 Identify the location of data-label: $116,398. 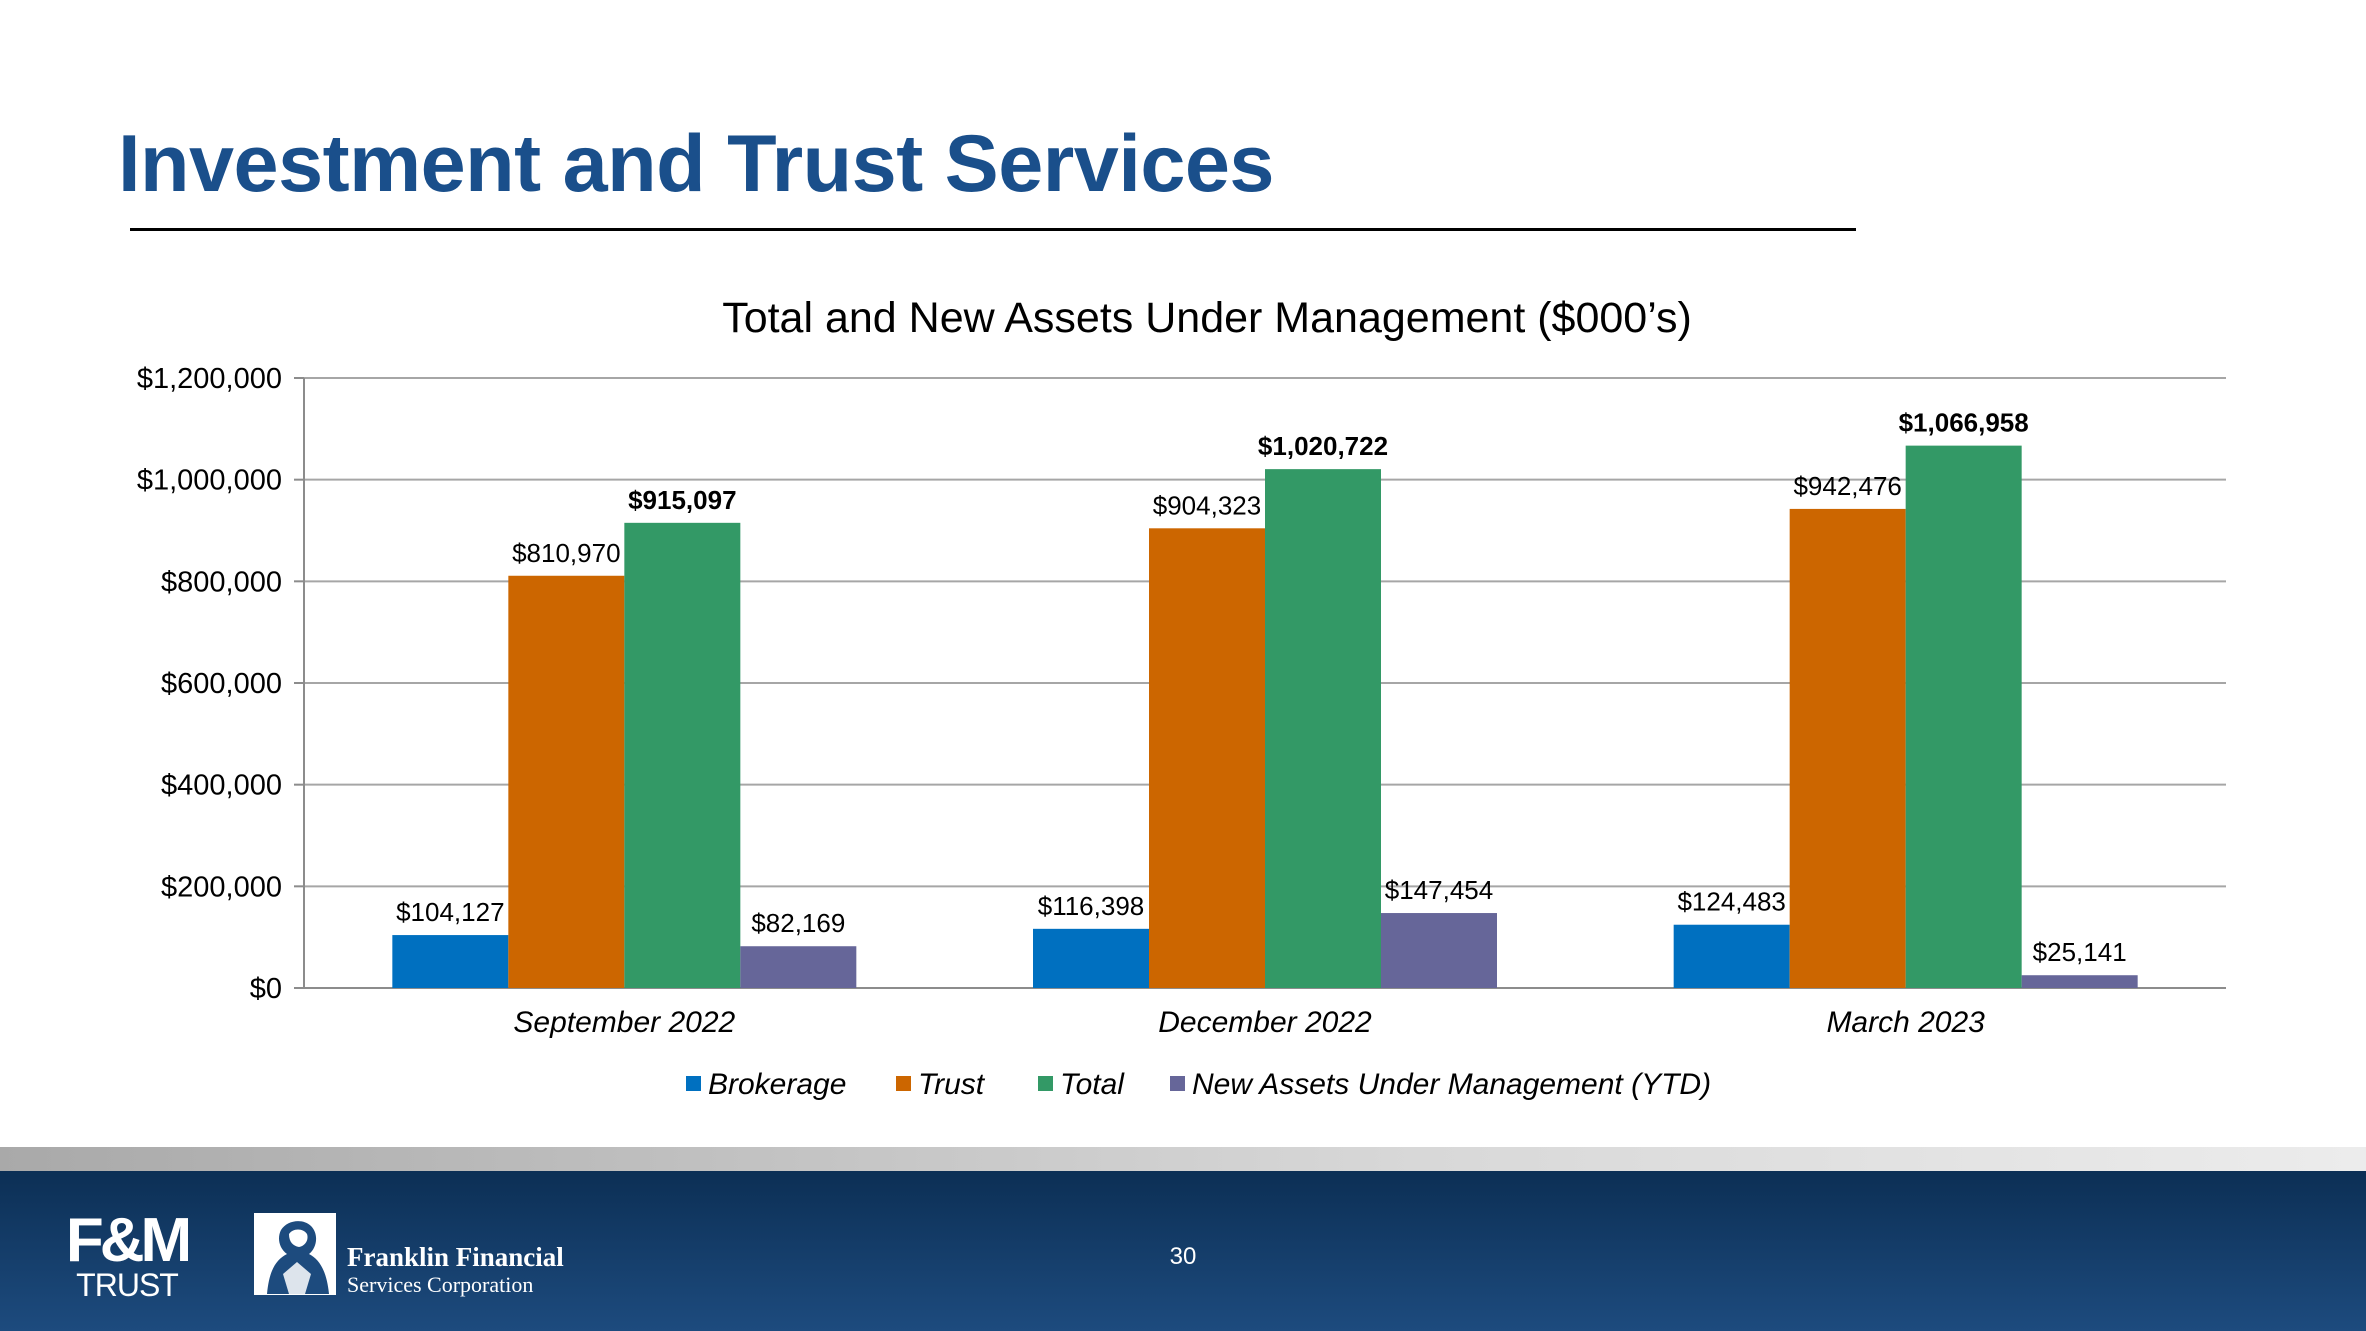
(1091, 906).